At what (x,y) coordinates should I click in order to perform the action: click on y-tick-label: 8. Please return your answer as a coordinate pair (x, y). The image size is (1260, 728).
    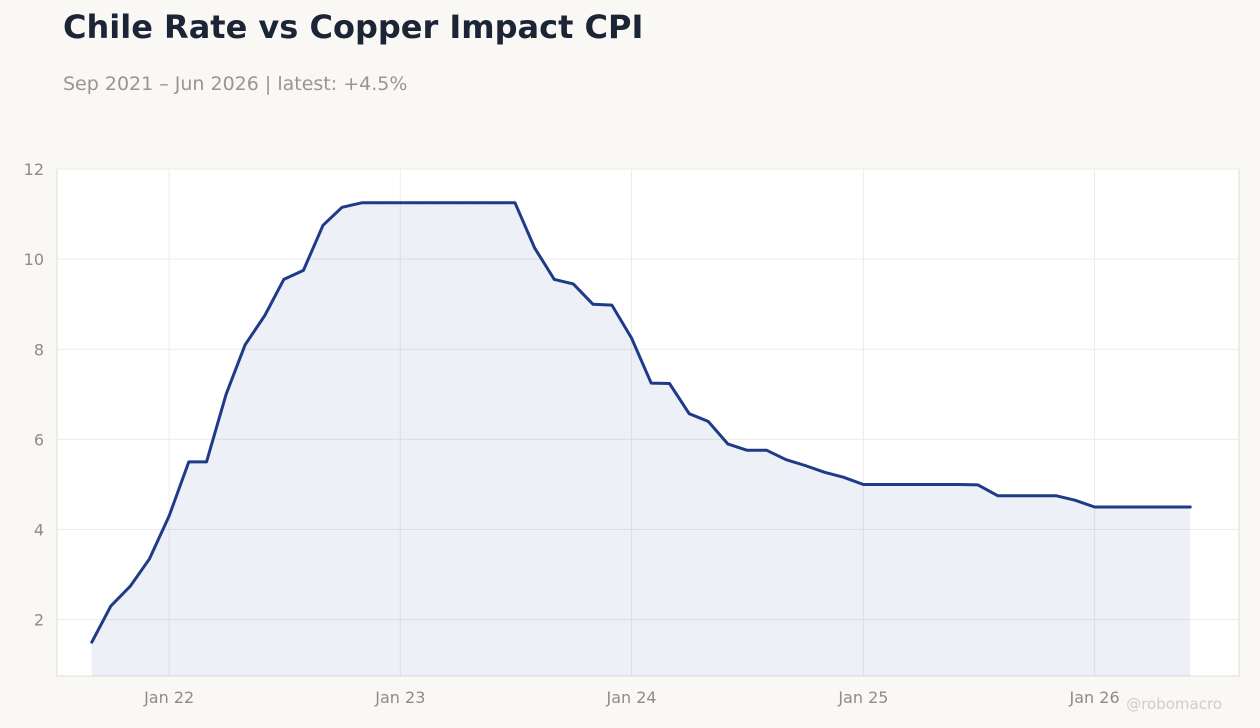
    Looking at the image, I should click on (39, 349).